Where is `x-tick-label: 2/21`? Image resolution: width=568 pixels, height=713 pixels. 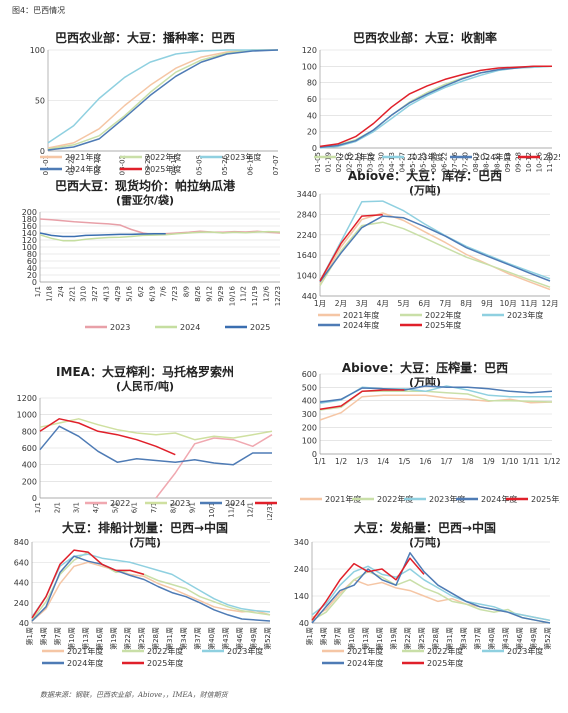 x-tick-label: 2/21 is located at coordinates (72, 294).